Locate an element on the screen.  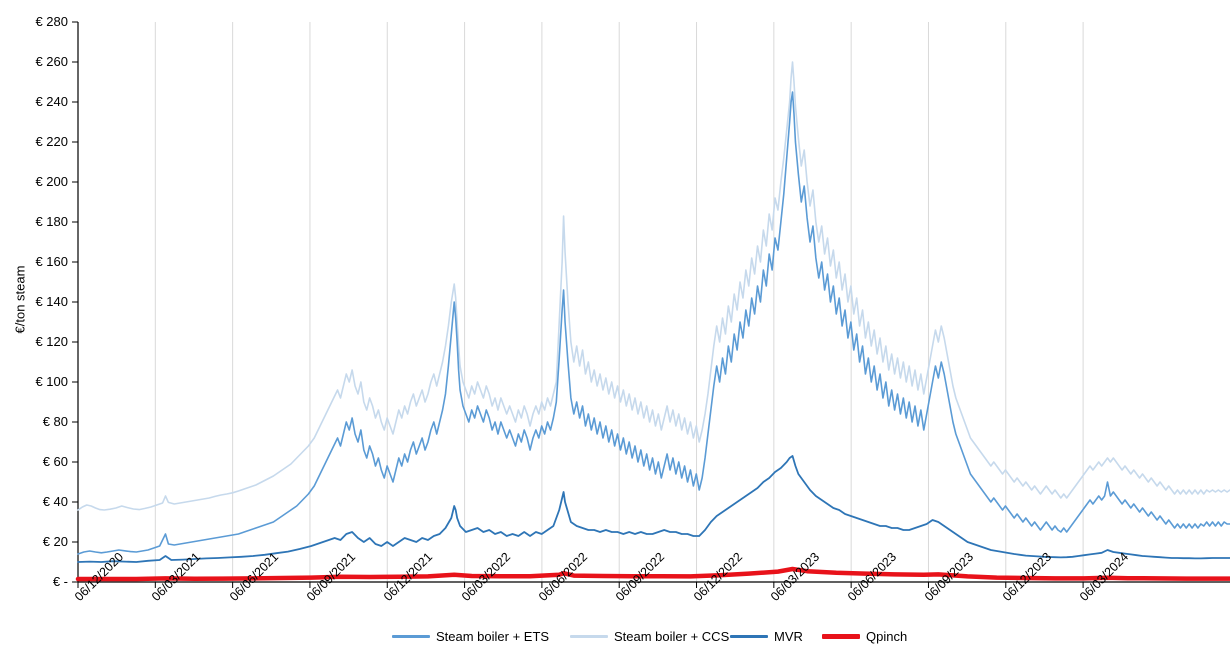
y-axis-tick-label: € 180 is located at coordinates (51, 221).